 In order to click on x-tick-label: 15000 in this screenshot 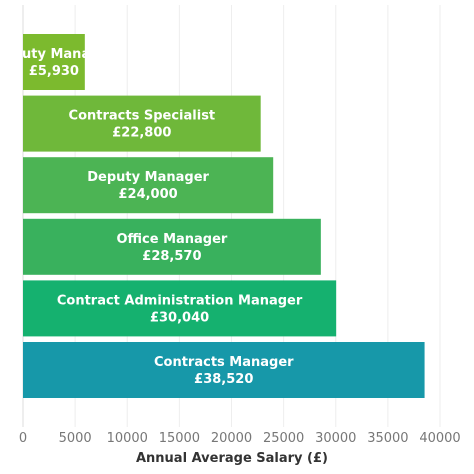, I will do `click(179, 438)`.